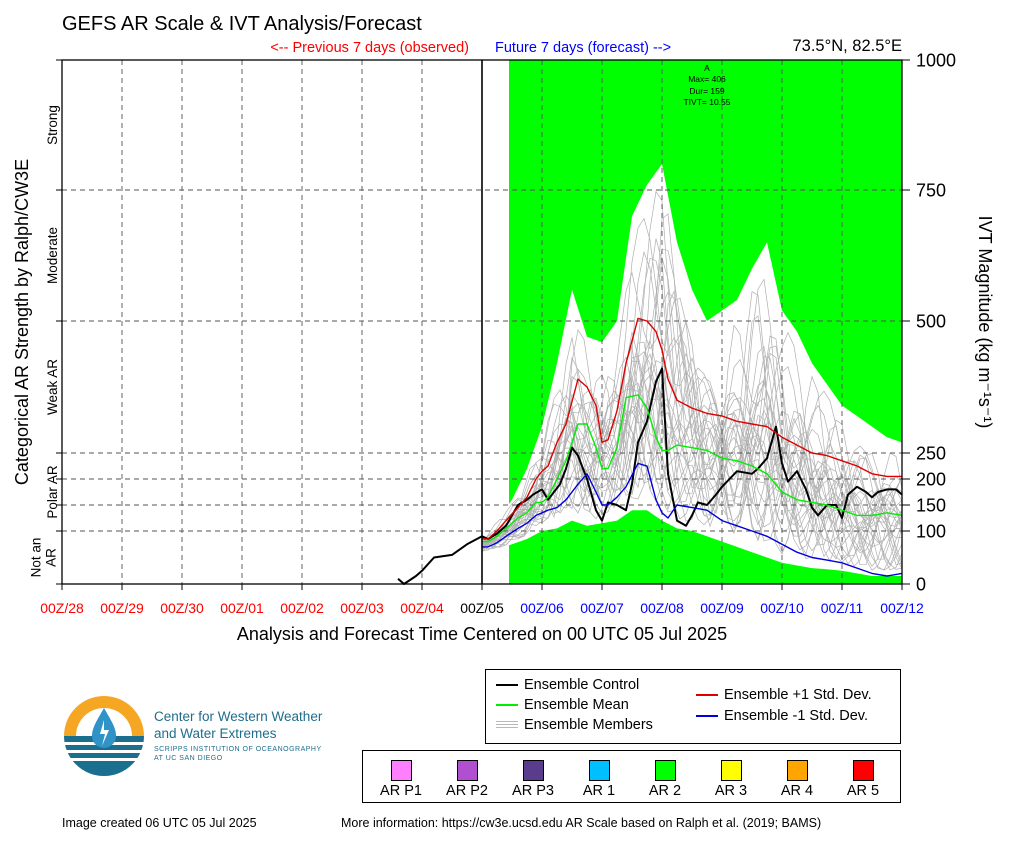 The height and width of the screenshot is (846, 1010). What do you see at coordinates (562, 705) in the screenshot?
I see `legend-item-mean: Ensemble Mean` at bounding box center [562, 705].